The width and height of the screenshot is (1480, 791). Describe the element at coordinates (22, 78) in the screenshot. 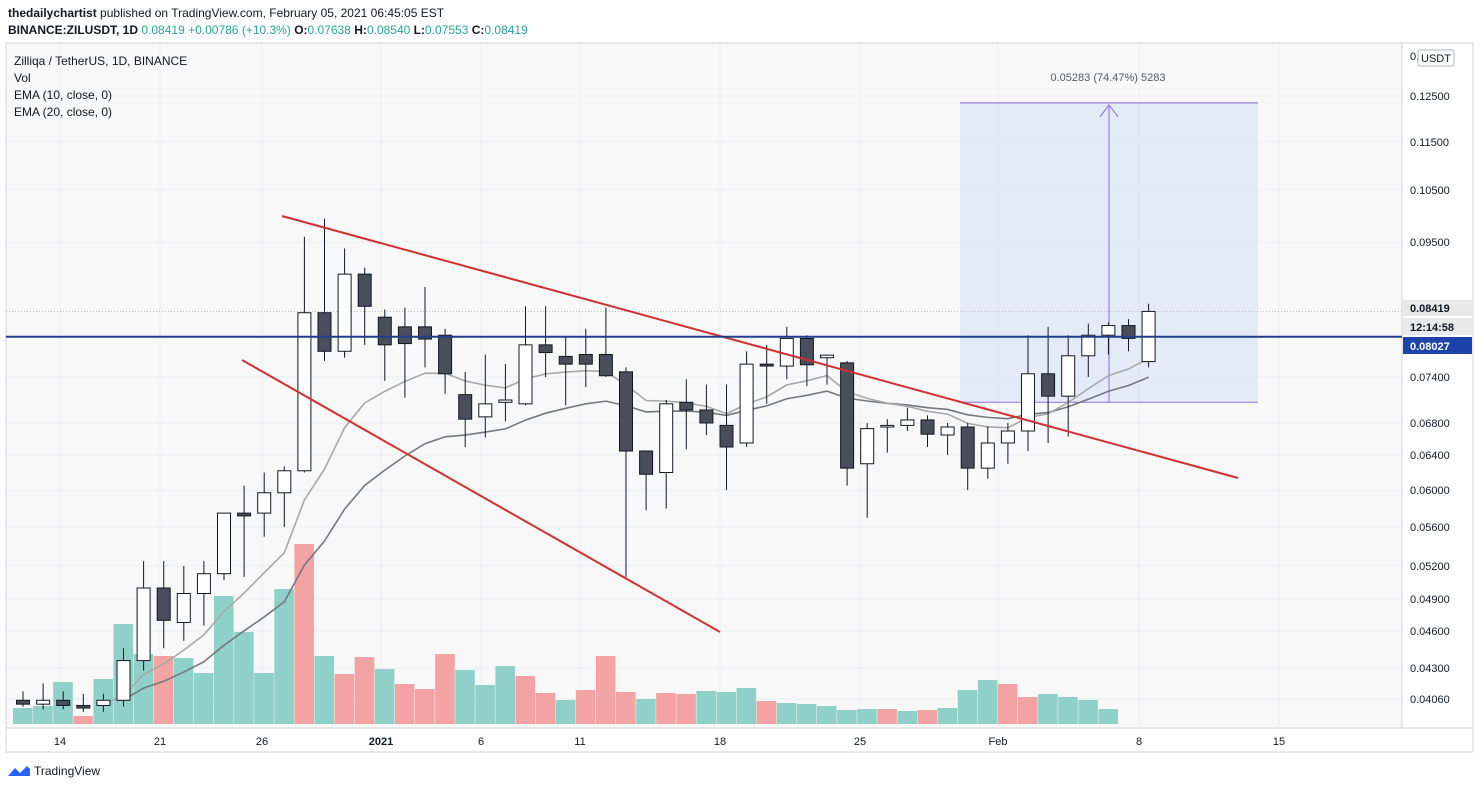

I see `legend-volume: Vol` at that location.